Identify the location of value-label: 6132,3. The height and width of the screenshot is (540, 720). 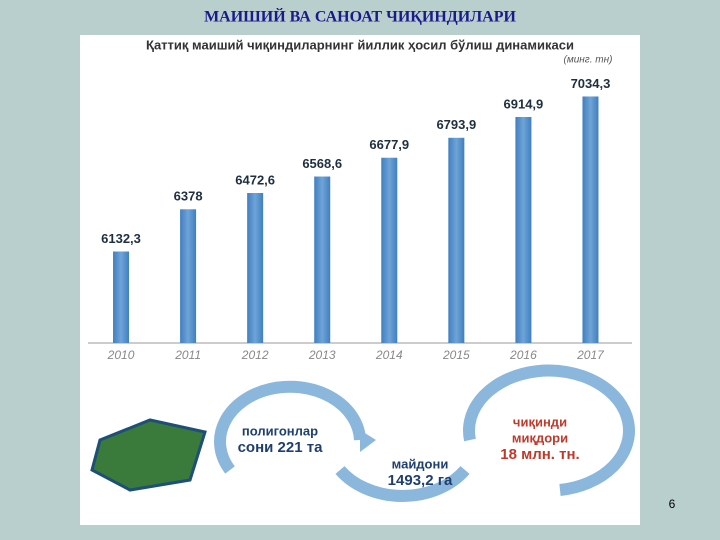
(121, 238).